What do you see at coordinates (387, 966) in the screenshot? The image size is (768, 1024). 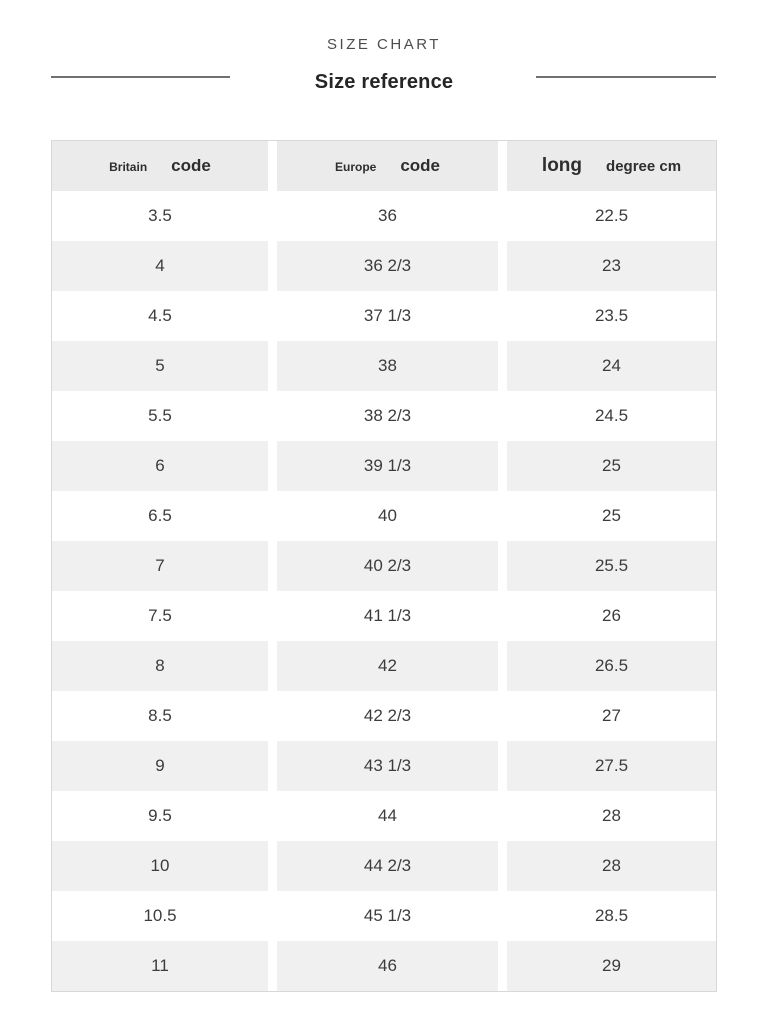 I see `table-cell: 46` at bounding box center [387, 966].